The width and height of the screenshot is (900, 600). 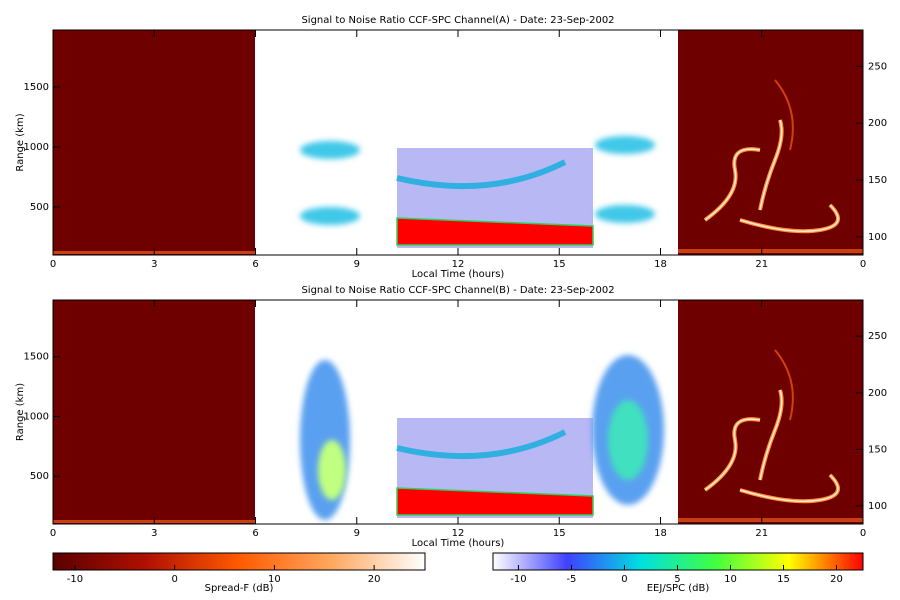 What do you see at coordinates (677, 579) in the screenshot?
I see `colorbar-tick-label: 5` at bounding box center [677, 579].